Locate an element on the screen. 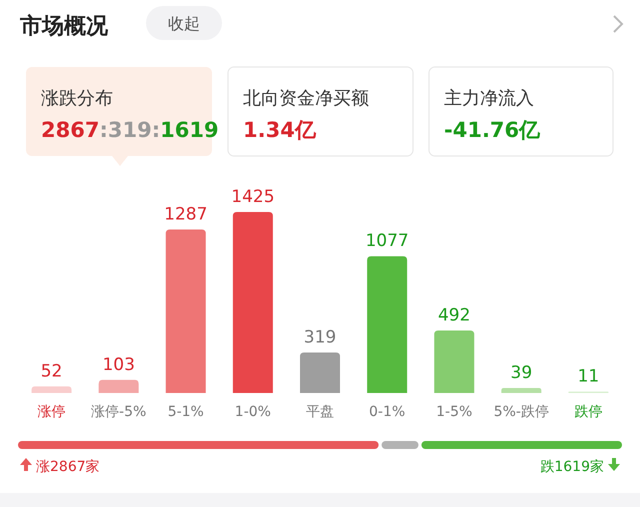 The image size is (640, 507). text: -41.76亿 is located at coordinates (493, 130).